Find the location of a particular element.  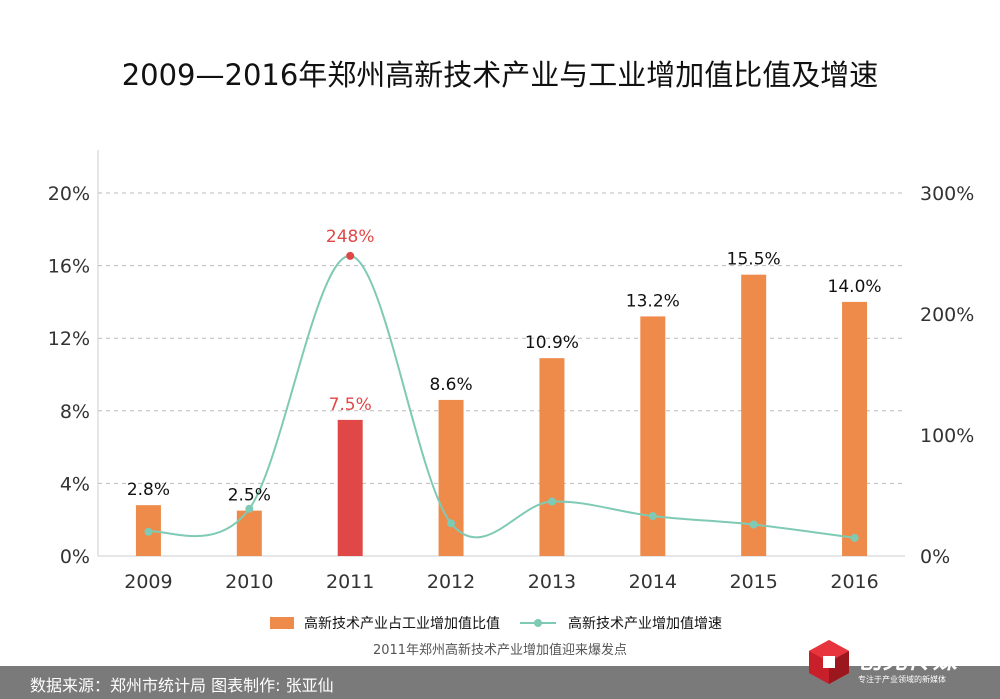

x-tick-label: 2010 is located at coordinates (249, 582).